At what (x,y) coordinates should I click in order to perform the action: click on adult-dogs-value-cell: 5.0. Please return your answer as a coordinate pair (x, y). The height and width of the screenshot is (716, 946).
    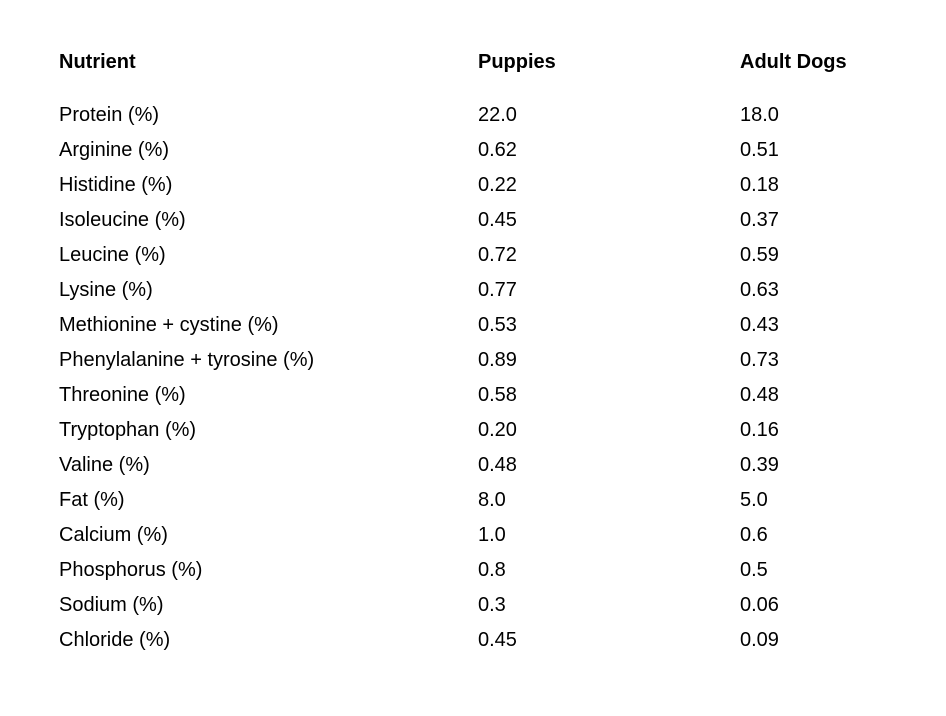
    Looking at the image, I should click on (754, 500).